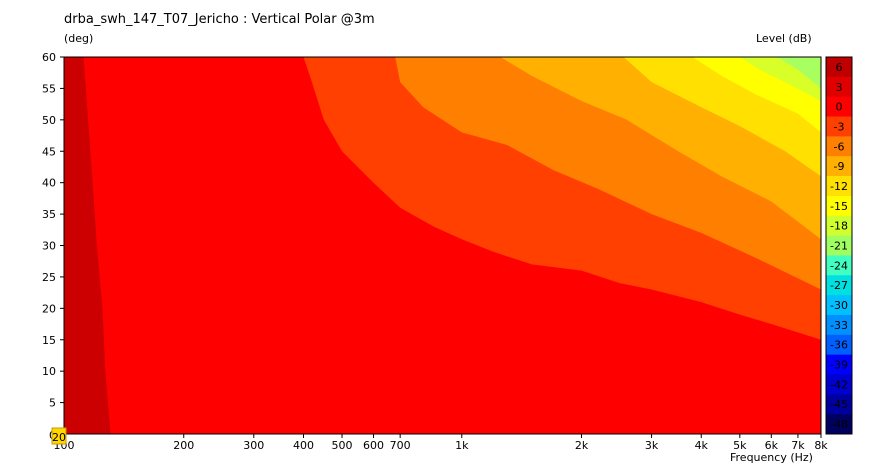 The width and height of the screenshot is (892, 469). I want to click on x-tick-label: 4k, so click(702, 445).